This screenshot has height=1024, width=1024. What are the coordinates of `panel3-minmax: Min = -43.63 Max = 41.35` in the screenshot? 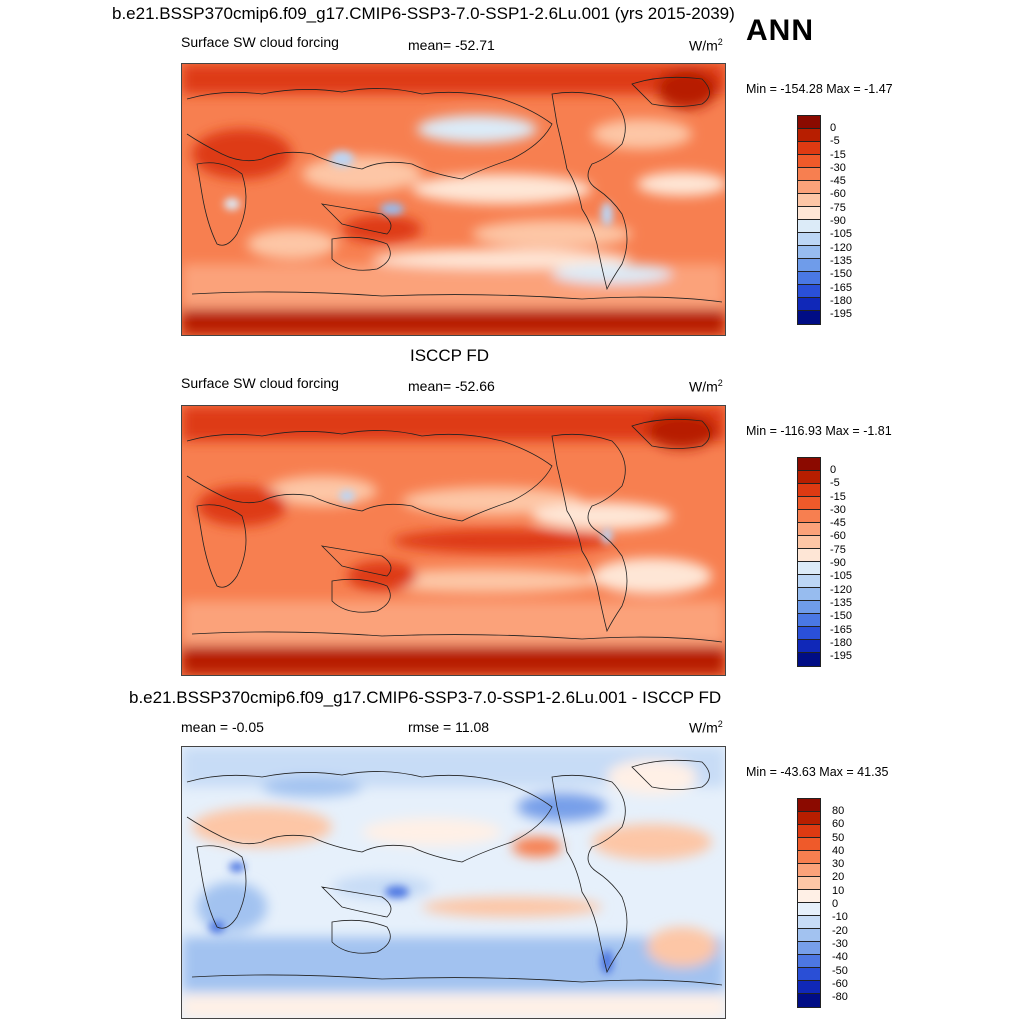 It's located at (817, 772).